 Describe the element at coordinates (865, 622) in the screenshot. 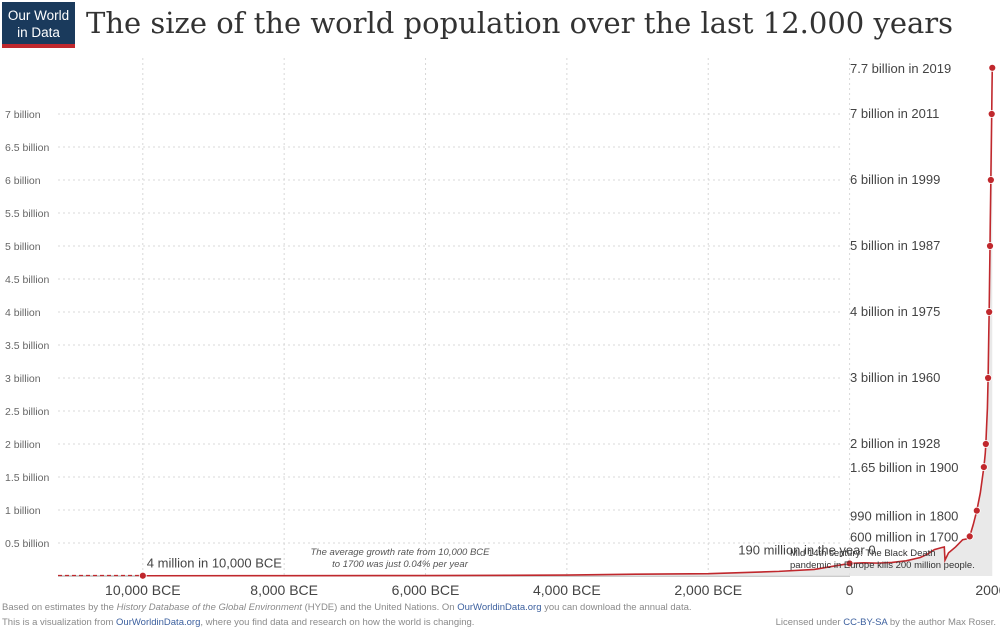

I see `footer-license-link: CC-BY-SA` at that location.